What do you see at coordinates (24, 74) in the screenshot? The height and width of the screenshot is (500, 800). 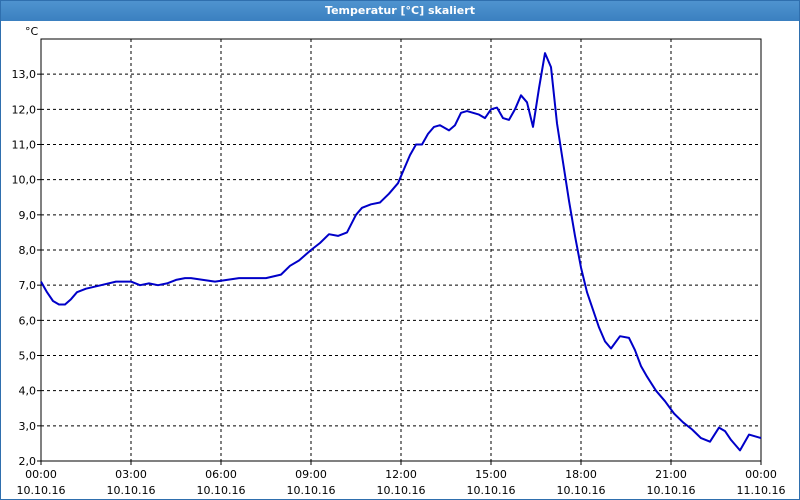 I see `y-tick-label: 13,0` at bounding box center [24, 74].